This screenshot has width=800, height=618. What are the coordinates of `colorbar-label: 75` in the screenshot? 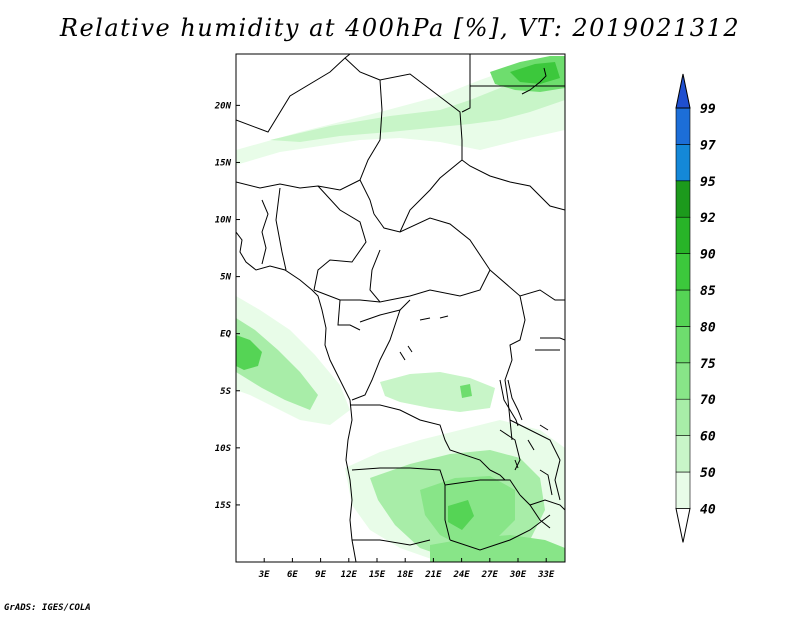 It's located at (708, 364).